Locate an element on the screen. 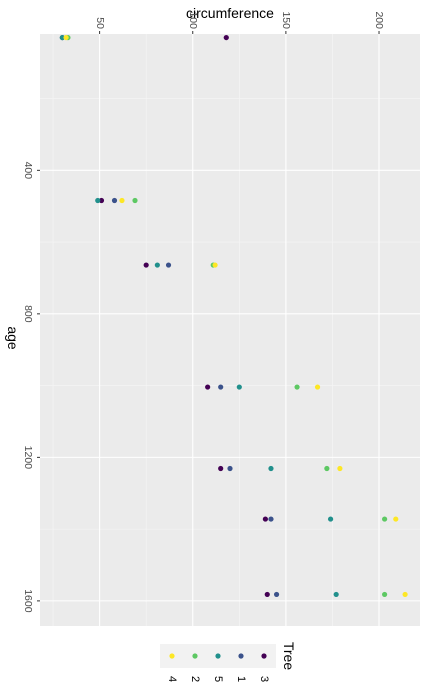 Image resolution: width=421 pixels, height=697 pixels. legend-title: Tree is located at coordinates (289, 656).